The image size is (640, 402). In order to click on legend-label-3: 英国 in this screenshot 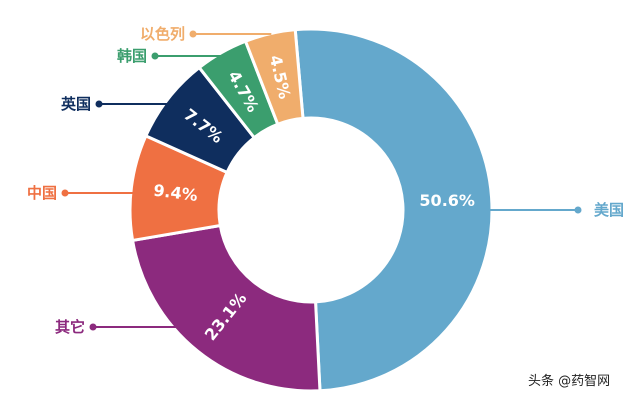, I will do `click(76, 104)`.